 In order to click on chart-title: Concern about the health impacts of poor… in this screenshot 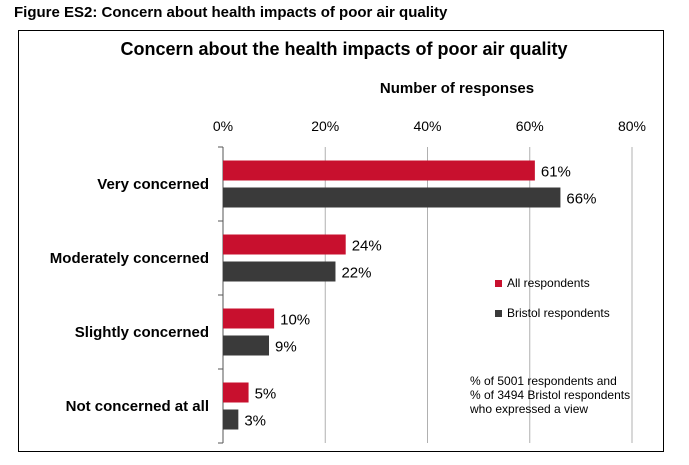, I will do `click(343, 49)`.